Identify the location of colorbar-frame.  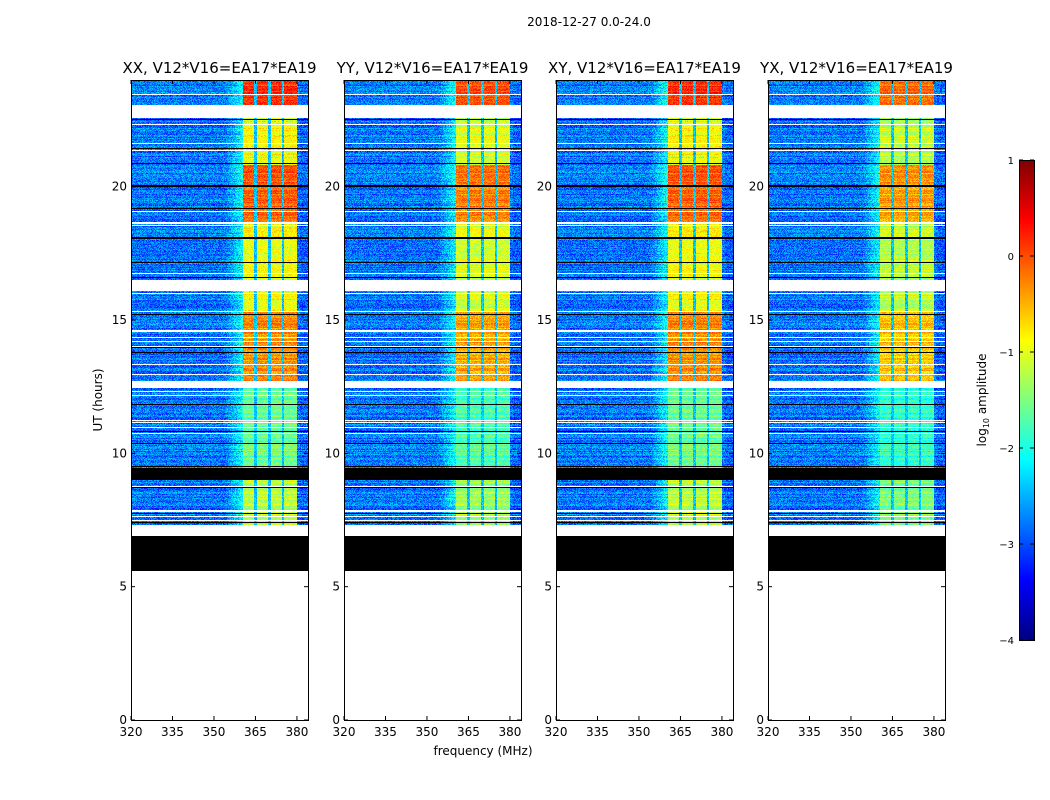
(1027, 400).